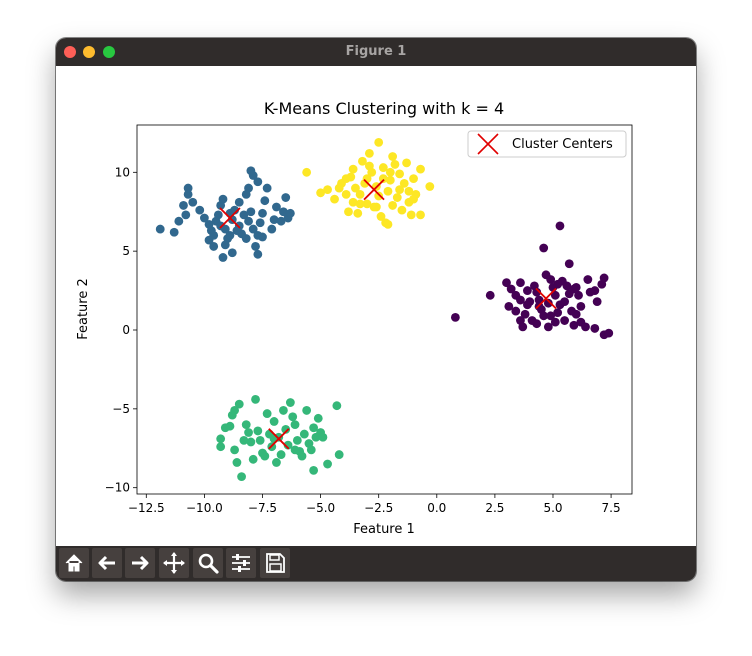 The height and width of the screenshot is (656, 752). Describe the element at coordinates (70, 52) in the screenshot. I see `close-window-button` at that location.